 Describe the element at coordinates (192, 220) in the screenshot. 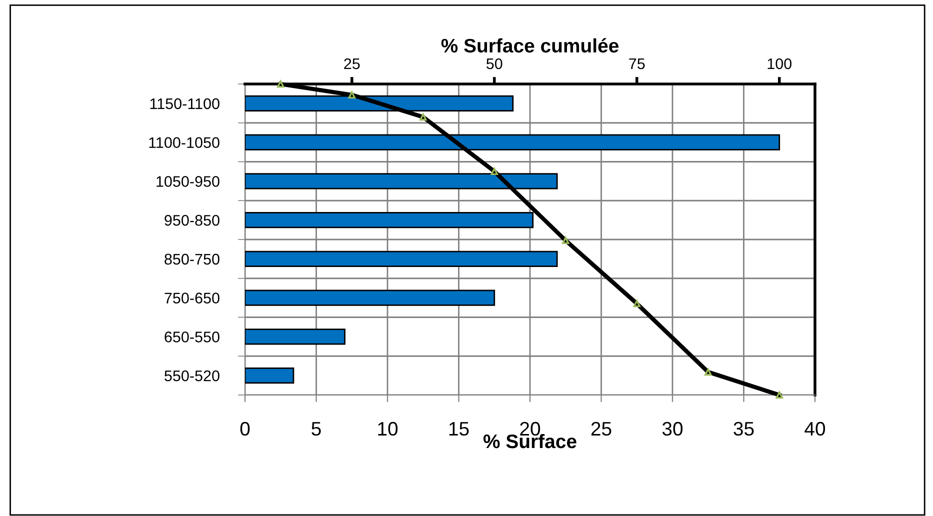

I see `y-tick-label: 950-850` at that location.